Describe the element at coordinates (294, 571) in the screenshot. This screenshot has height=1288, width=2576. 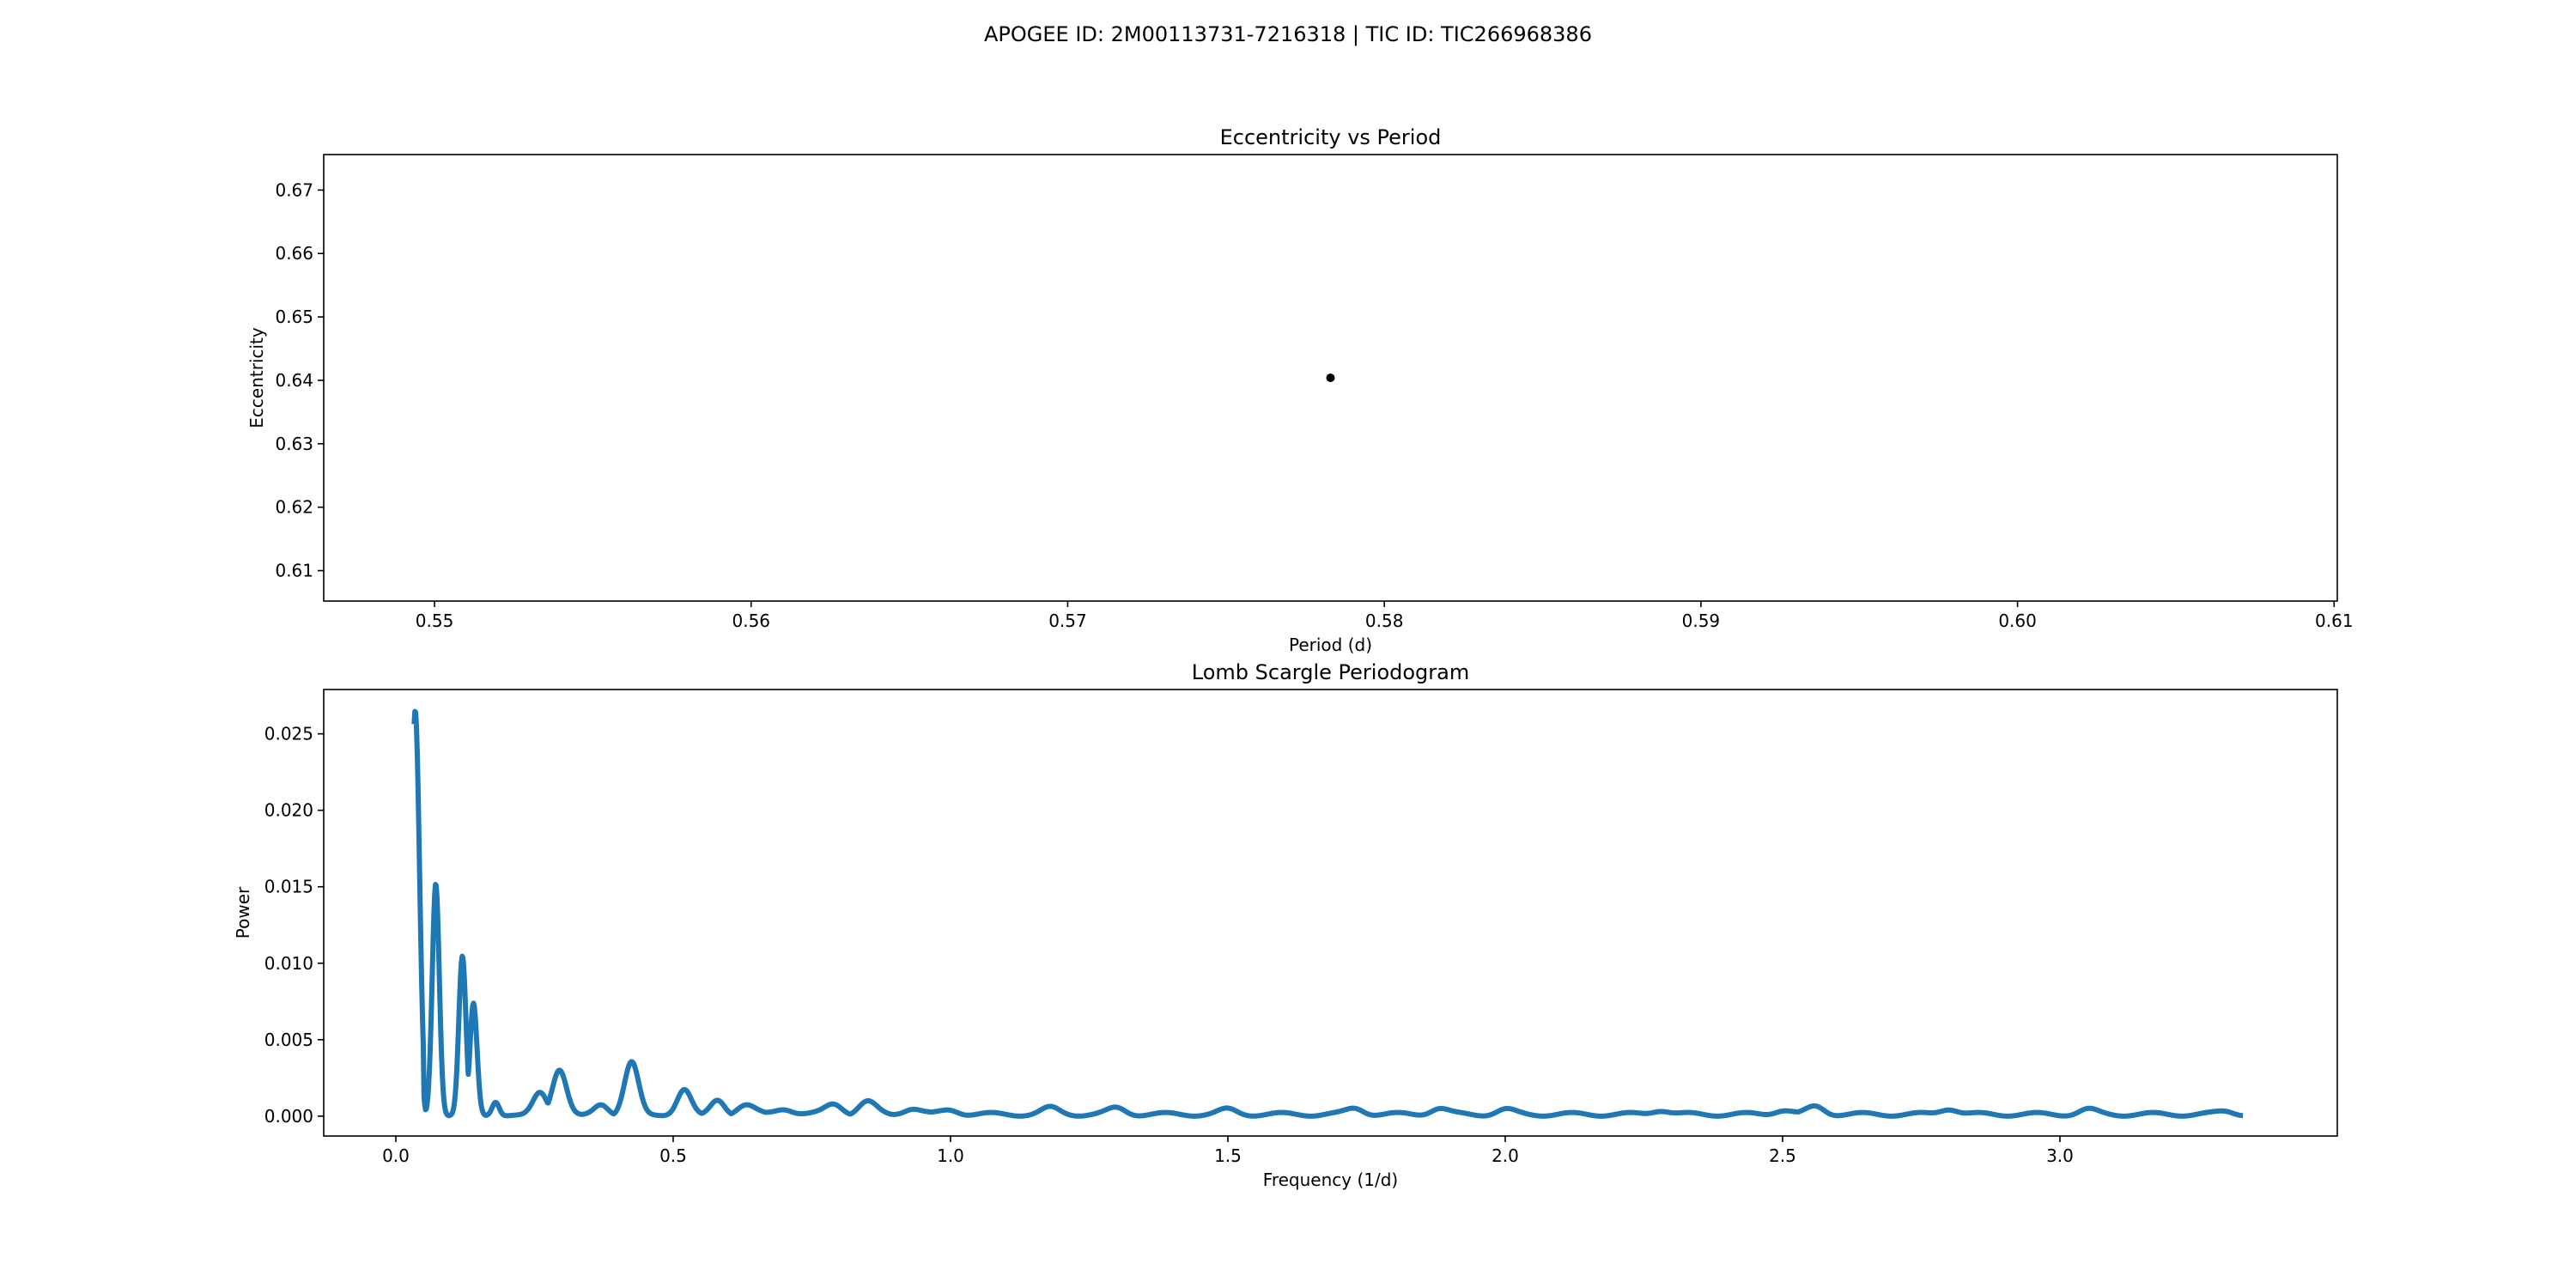
I see `y-tick-label: 0.61` at that location.